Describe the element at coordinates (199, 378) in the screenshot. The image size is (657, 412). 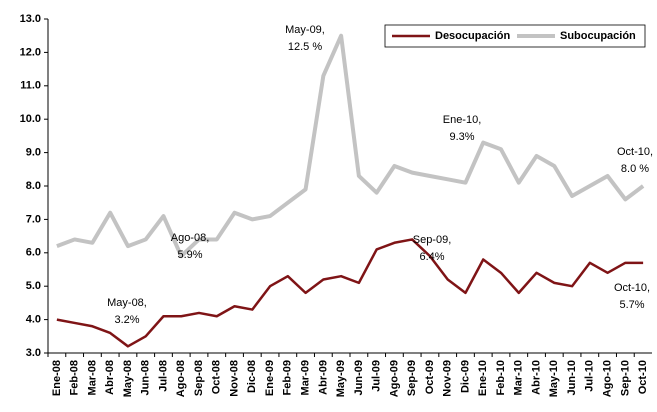
I see `x-tick-label: Sep-08` at that location.